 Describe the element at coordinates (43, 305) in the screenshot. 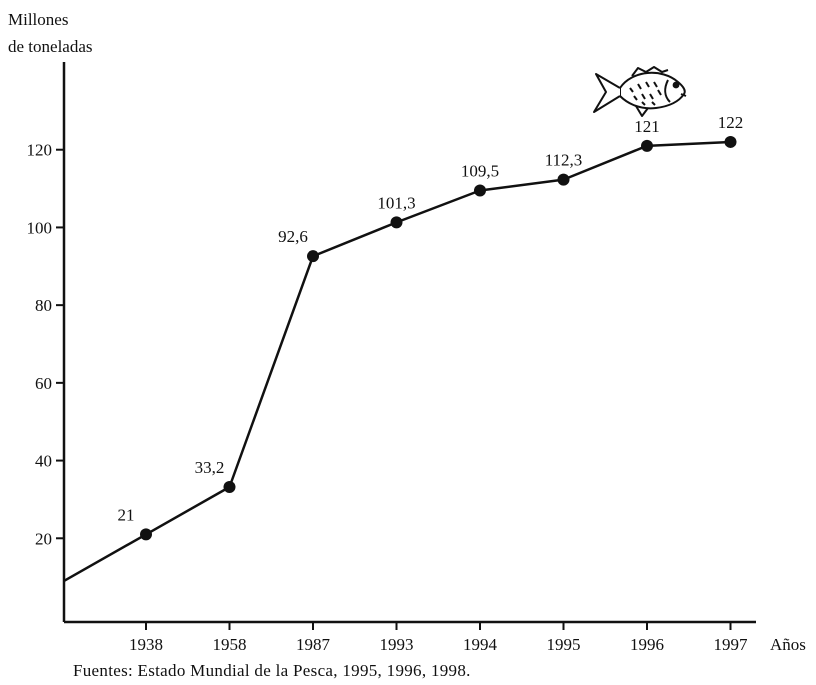

I see `y-tick-label: 80` at that location.